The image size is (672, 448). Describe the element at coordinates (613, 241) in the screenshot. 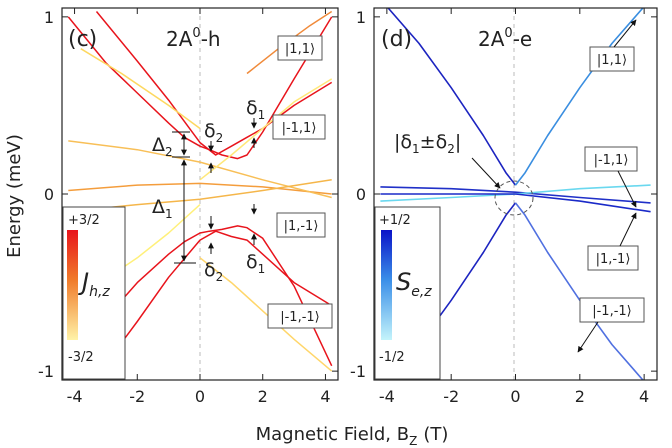

I see `state-label-d-3: |1,-1⟩` at that location.